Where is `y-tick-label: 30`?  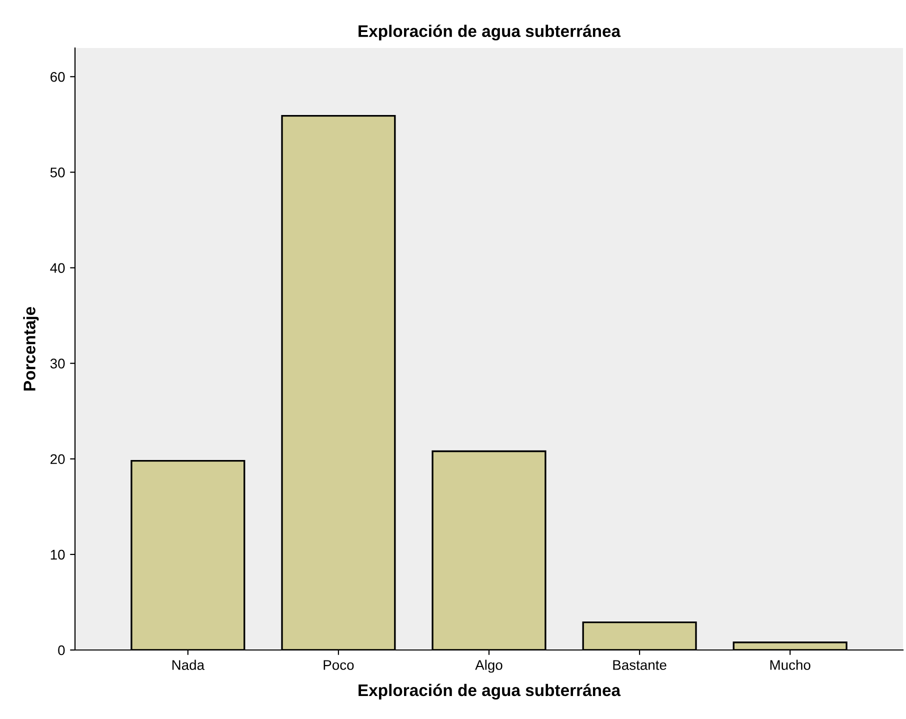
y-tick-label: 30 is located at coordinates (57, 363).